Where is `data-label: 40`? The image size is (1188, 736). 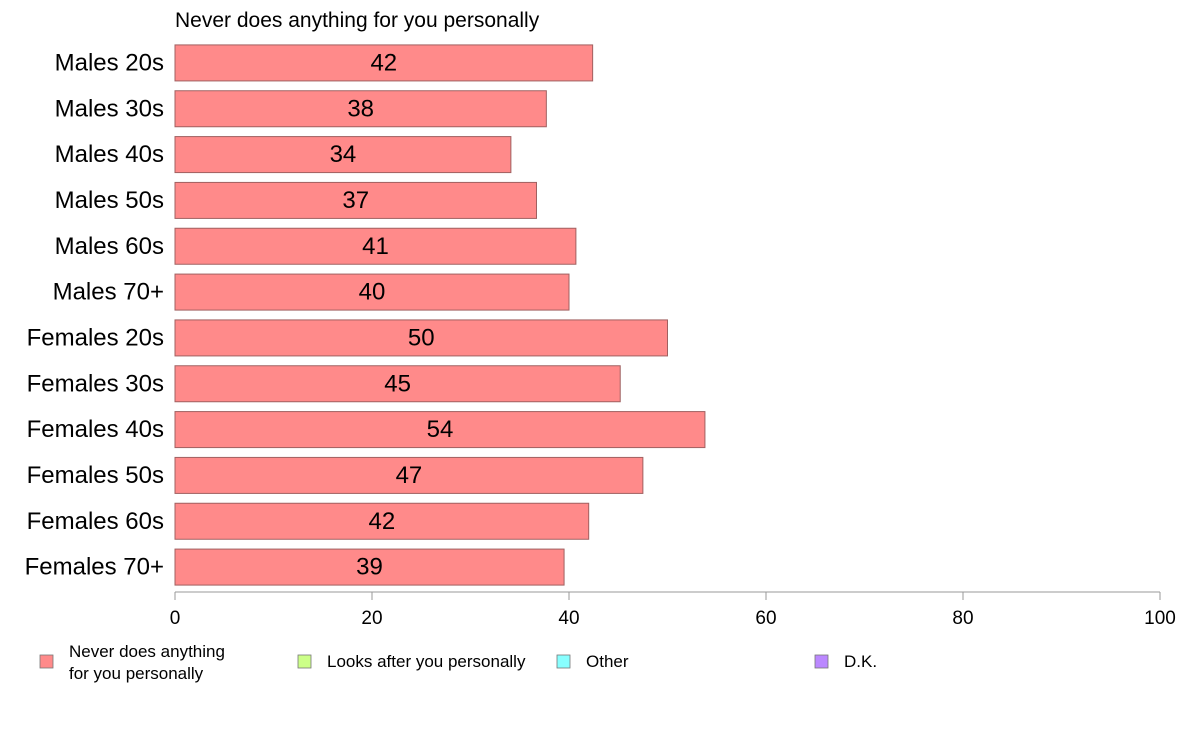
data-label: 40 is located at coordinates (372, 292).